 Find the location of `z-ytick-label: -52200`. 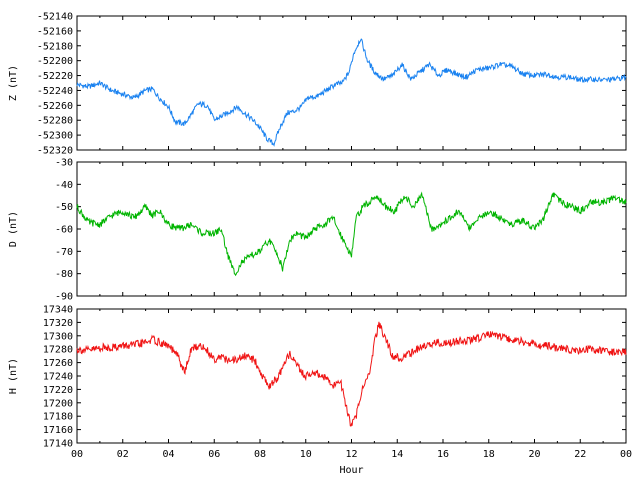

z-ytick-label: -52200 is located at coordinates (55, 61).